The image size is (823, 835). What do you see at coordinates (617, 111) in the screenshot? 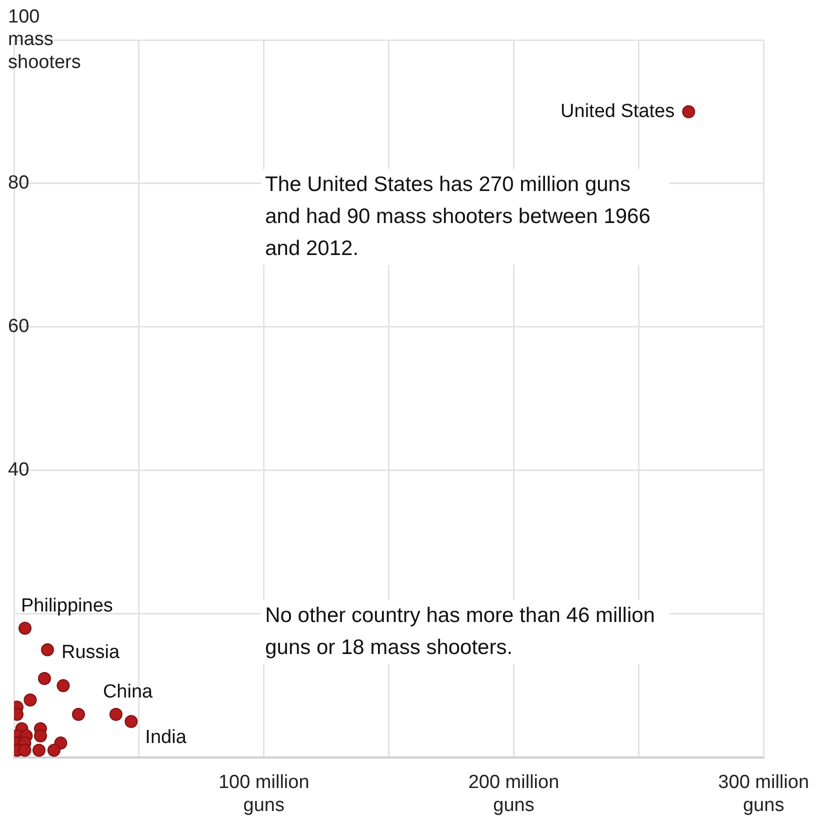
I see `annotation: United States` at bounding box center [617, 111].